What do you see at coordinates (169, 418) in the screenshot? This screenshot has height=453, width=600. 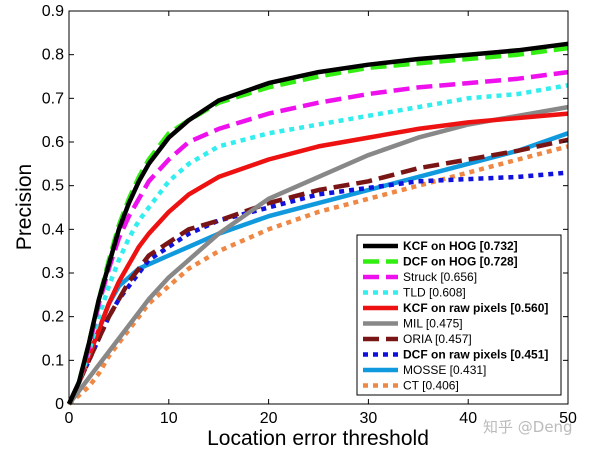 I see `x-tick-label: 10` at bounding box center [169, 418].